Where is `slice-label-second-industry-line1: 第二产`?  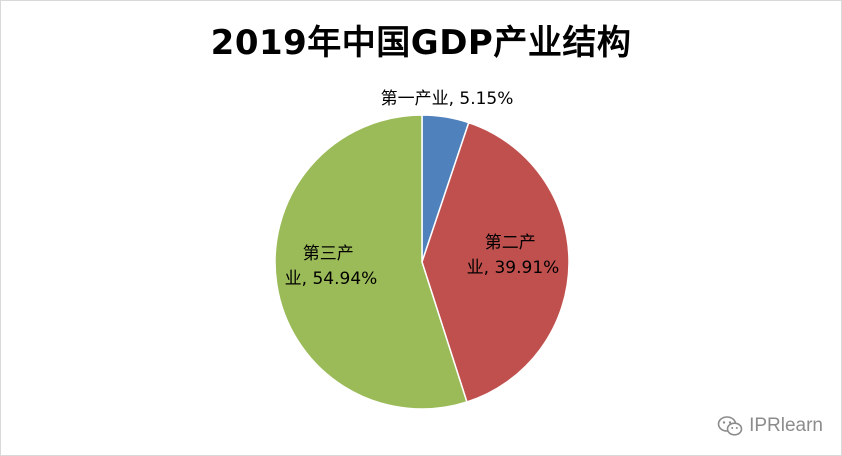
slice-label-second-industry-line1: 第二产 is located at coordinates (510, 243).